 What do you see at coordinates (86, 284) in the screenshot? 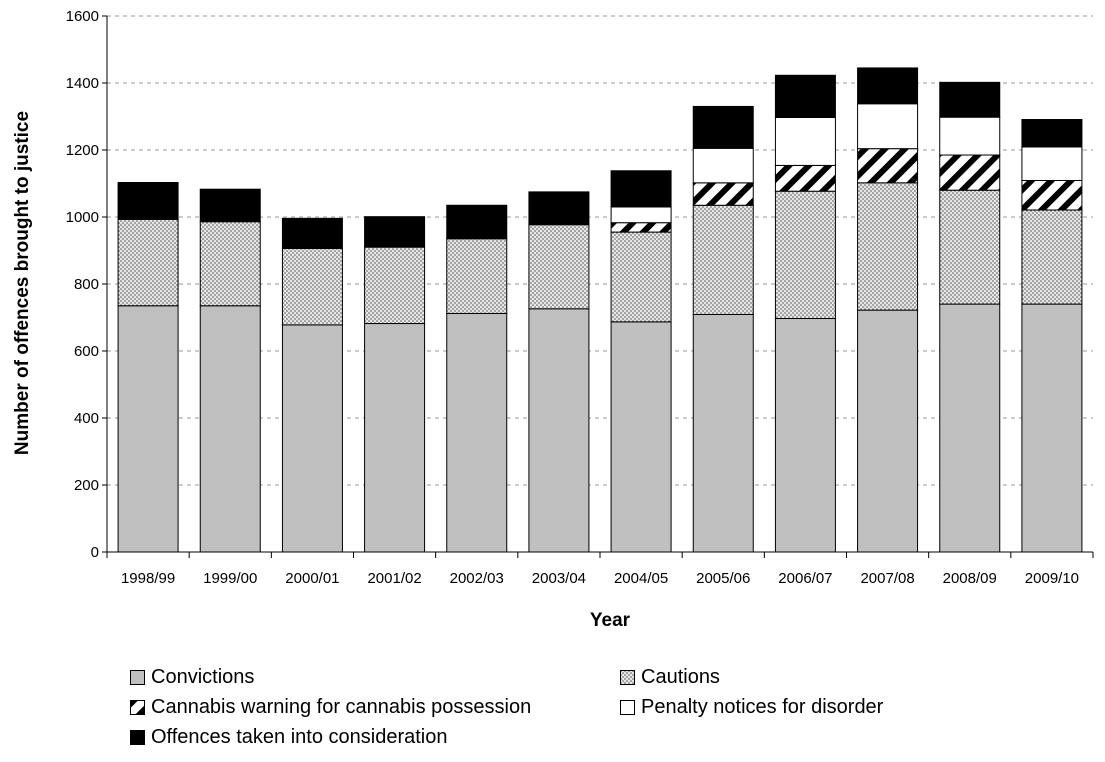
I see `y-tick-label: 800` at bounding box center [86, 284].